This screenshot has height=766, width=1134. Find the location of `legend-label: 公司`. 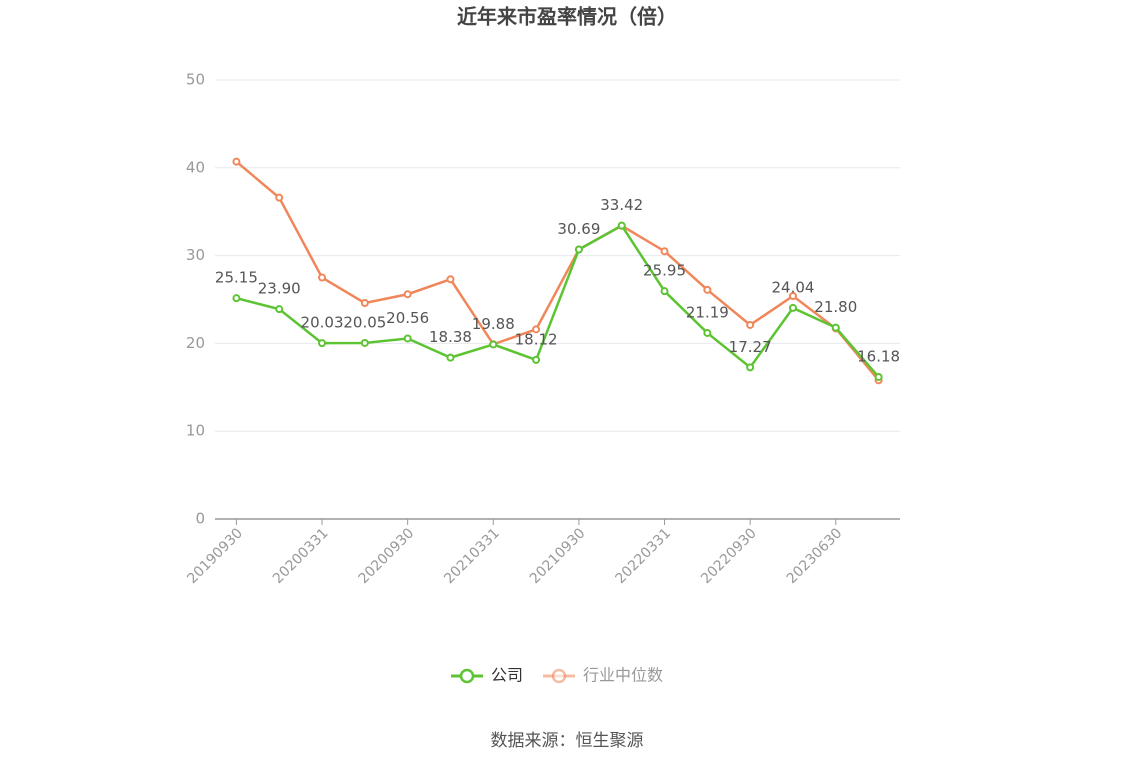

legend-label: 公司 is located at coordinates (507, 675).